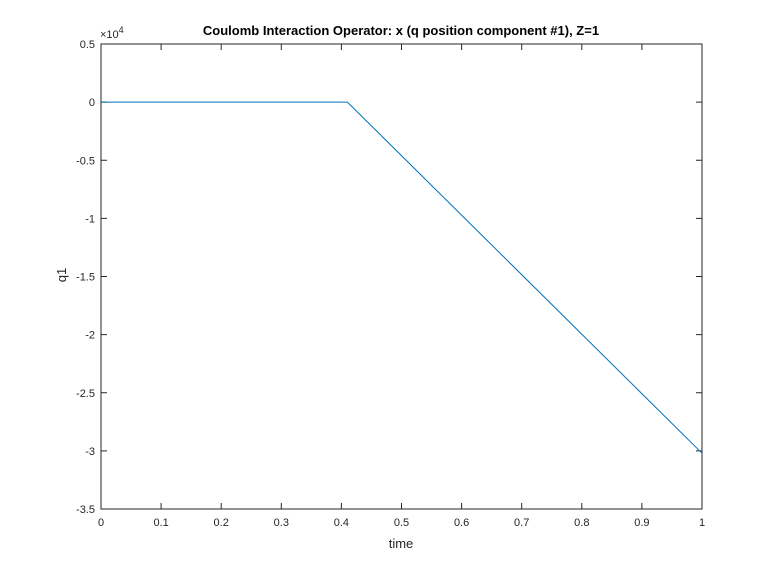  What do you see at coordinates (221, 523) in the screenshot?
I see `x-tick-label: 0.2` at bounding box center [221, 523].